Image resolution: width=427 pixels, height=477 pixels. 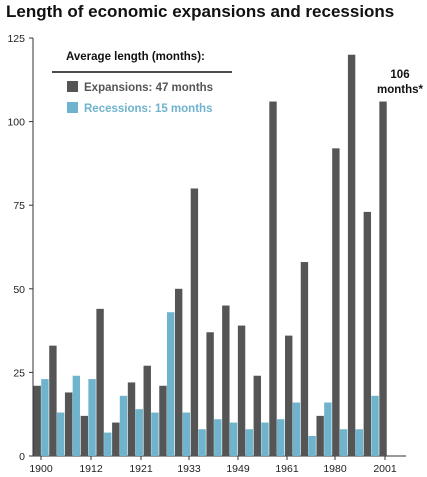 What do you see at coordinates (19, 206) in the screenshot?
I see `y-tick-label: 75` at bounding box center [19, 206].